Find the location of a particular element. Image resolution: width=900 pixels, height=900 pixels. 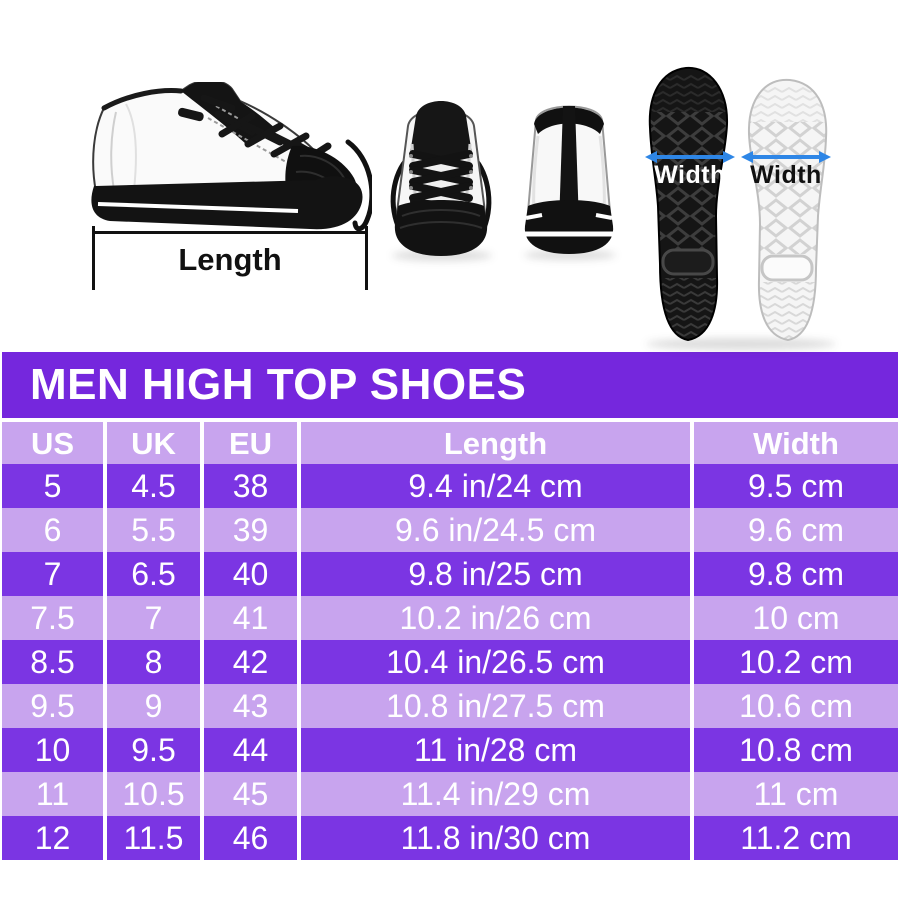

length-label: Length is located at coordinates (230, 259).